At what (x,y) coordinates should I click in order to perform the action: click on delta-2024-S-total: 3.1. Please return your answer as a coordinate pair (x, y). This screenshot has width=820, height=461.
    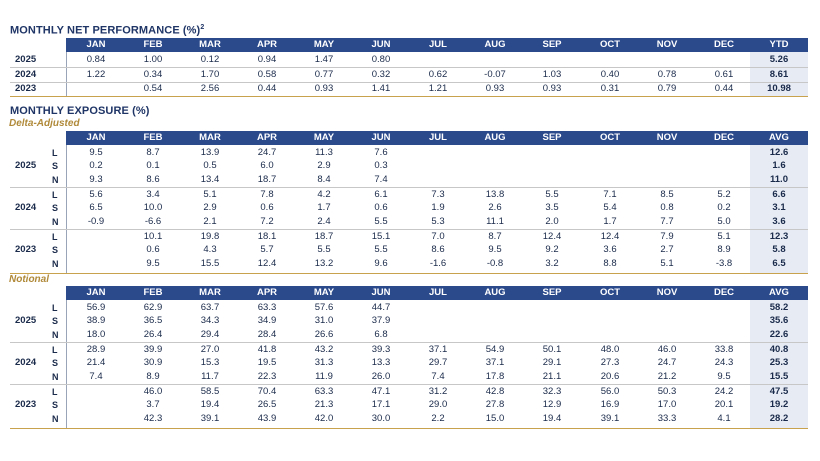
    Looking at the image, I should click on (779, 208).